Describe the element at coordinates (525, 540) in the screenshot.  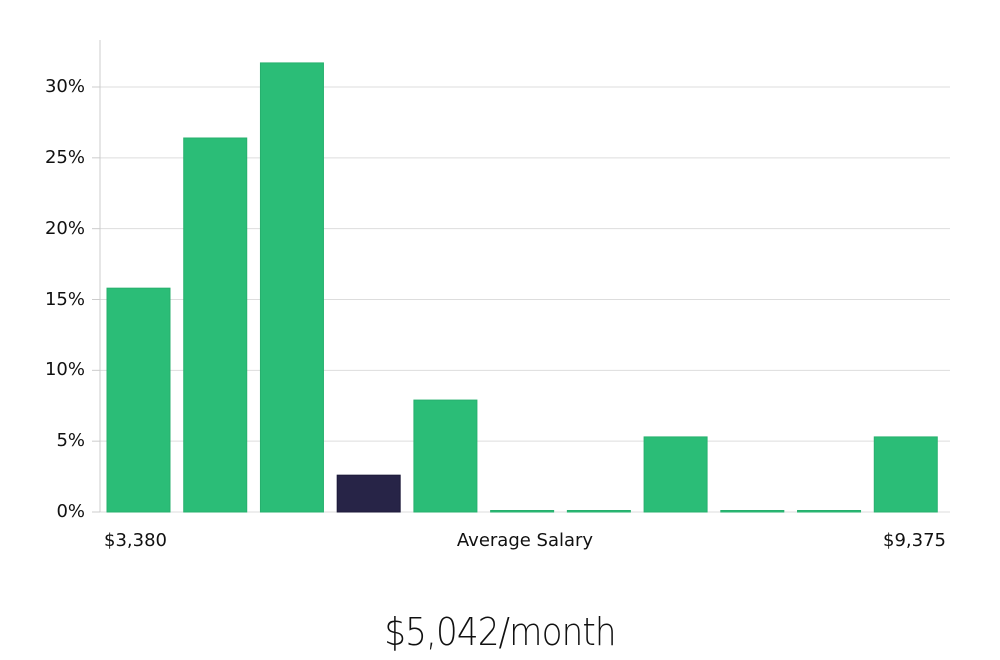
I see `x-axis-title: Average Salary` at that location.